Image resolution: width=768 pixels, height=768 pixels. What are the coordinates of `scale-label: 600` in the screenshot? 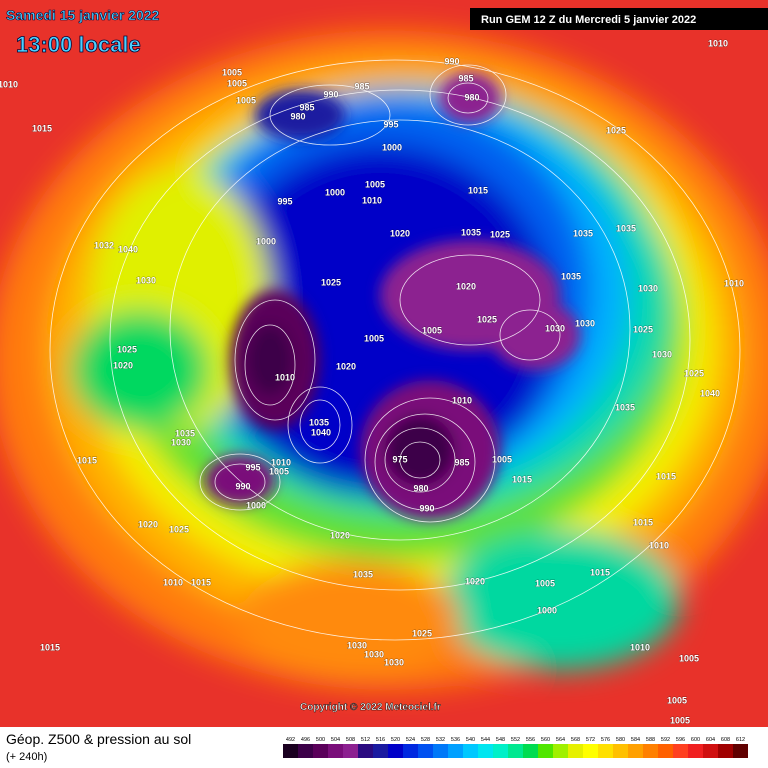 It's located at (695, 740).